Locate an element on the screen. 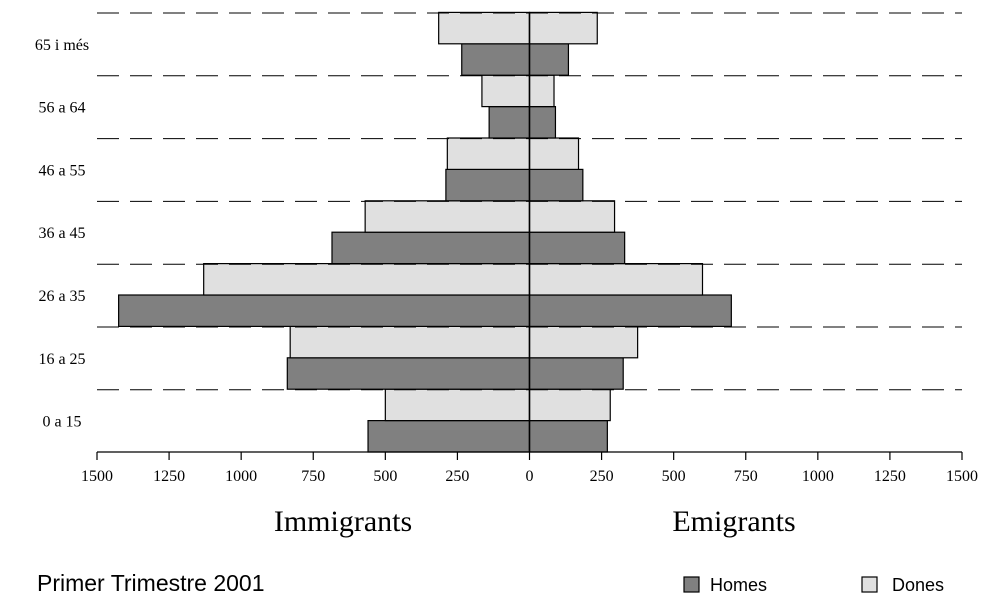  x-tick-label: 0 is located at coordinates (530, 476).